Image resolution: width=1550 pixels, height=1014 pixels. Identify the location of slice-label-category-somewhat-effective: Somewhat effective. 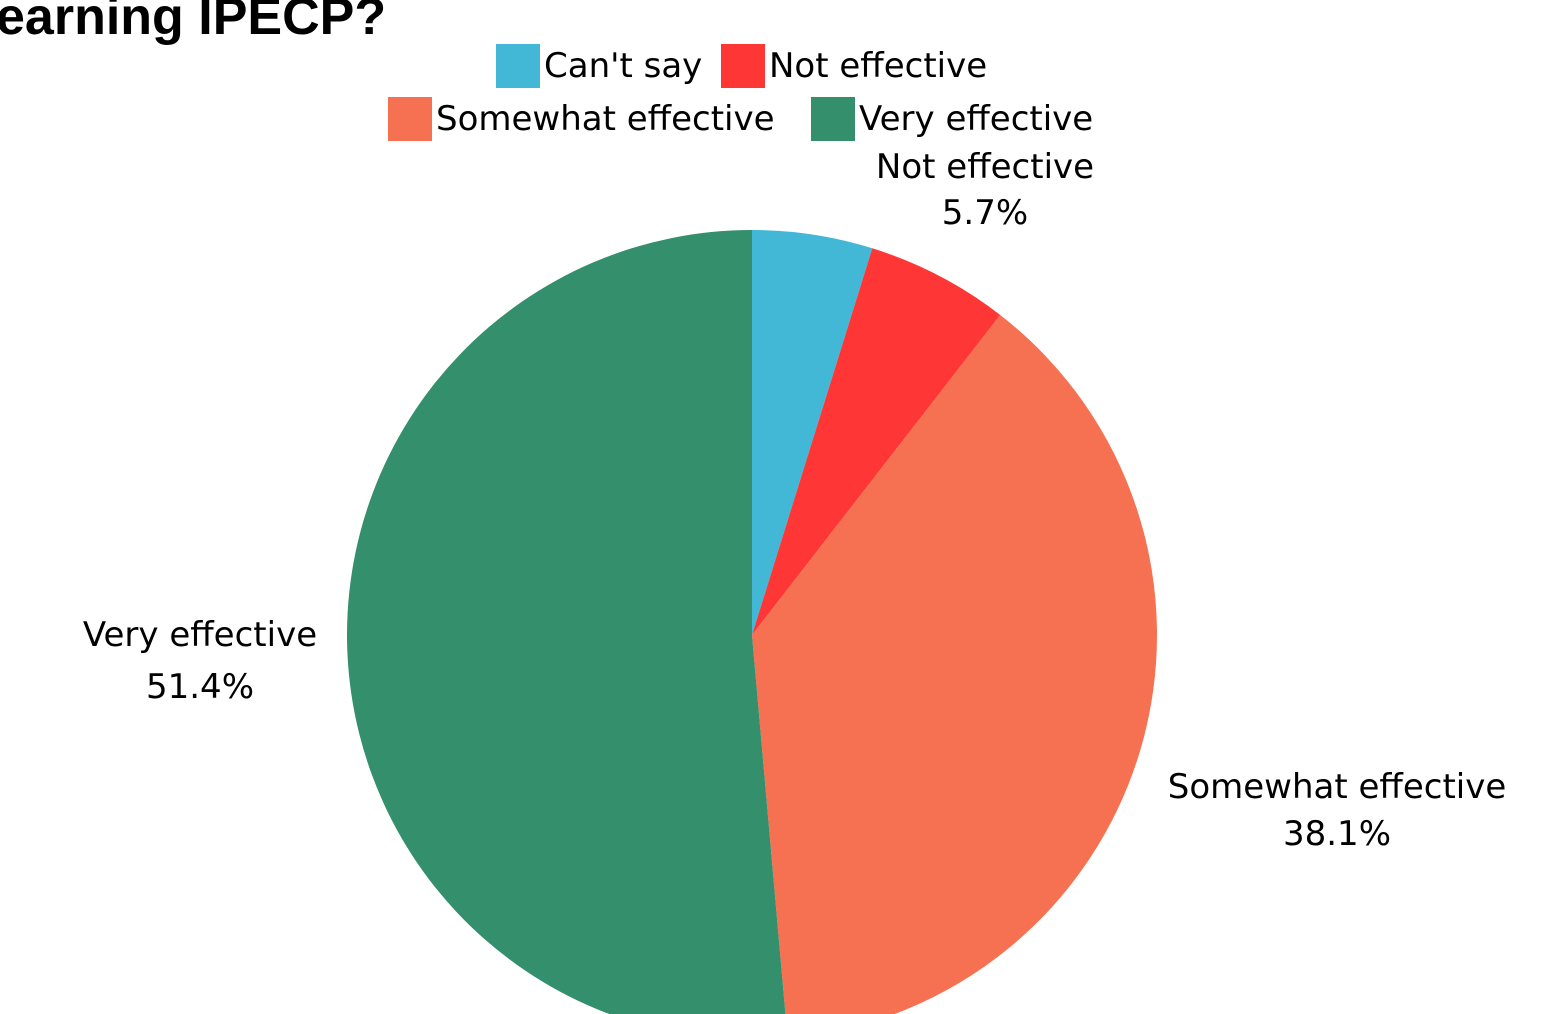
(1337, 787).